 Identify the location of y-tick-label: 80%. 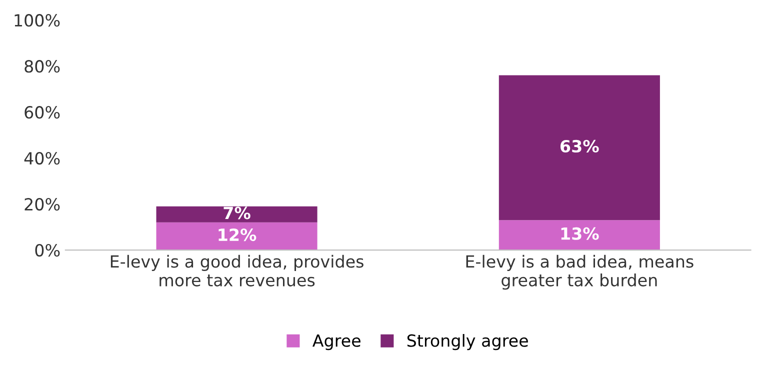
(42, 66).